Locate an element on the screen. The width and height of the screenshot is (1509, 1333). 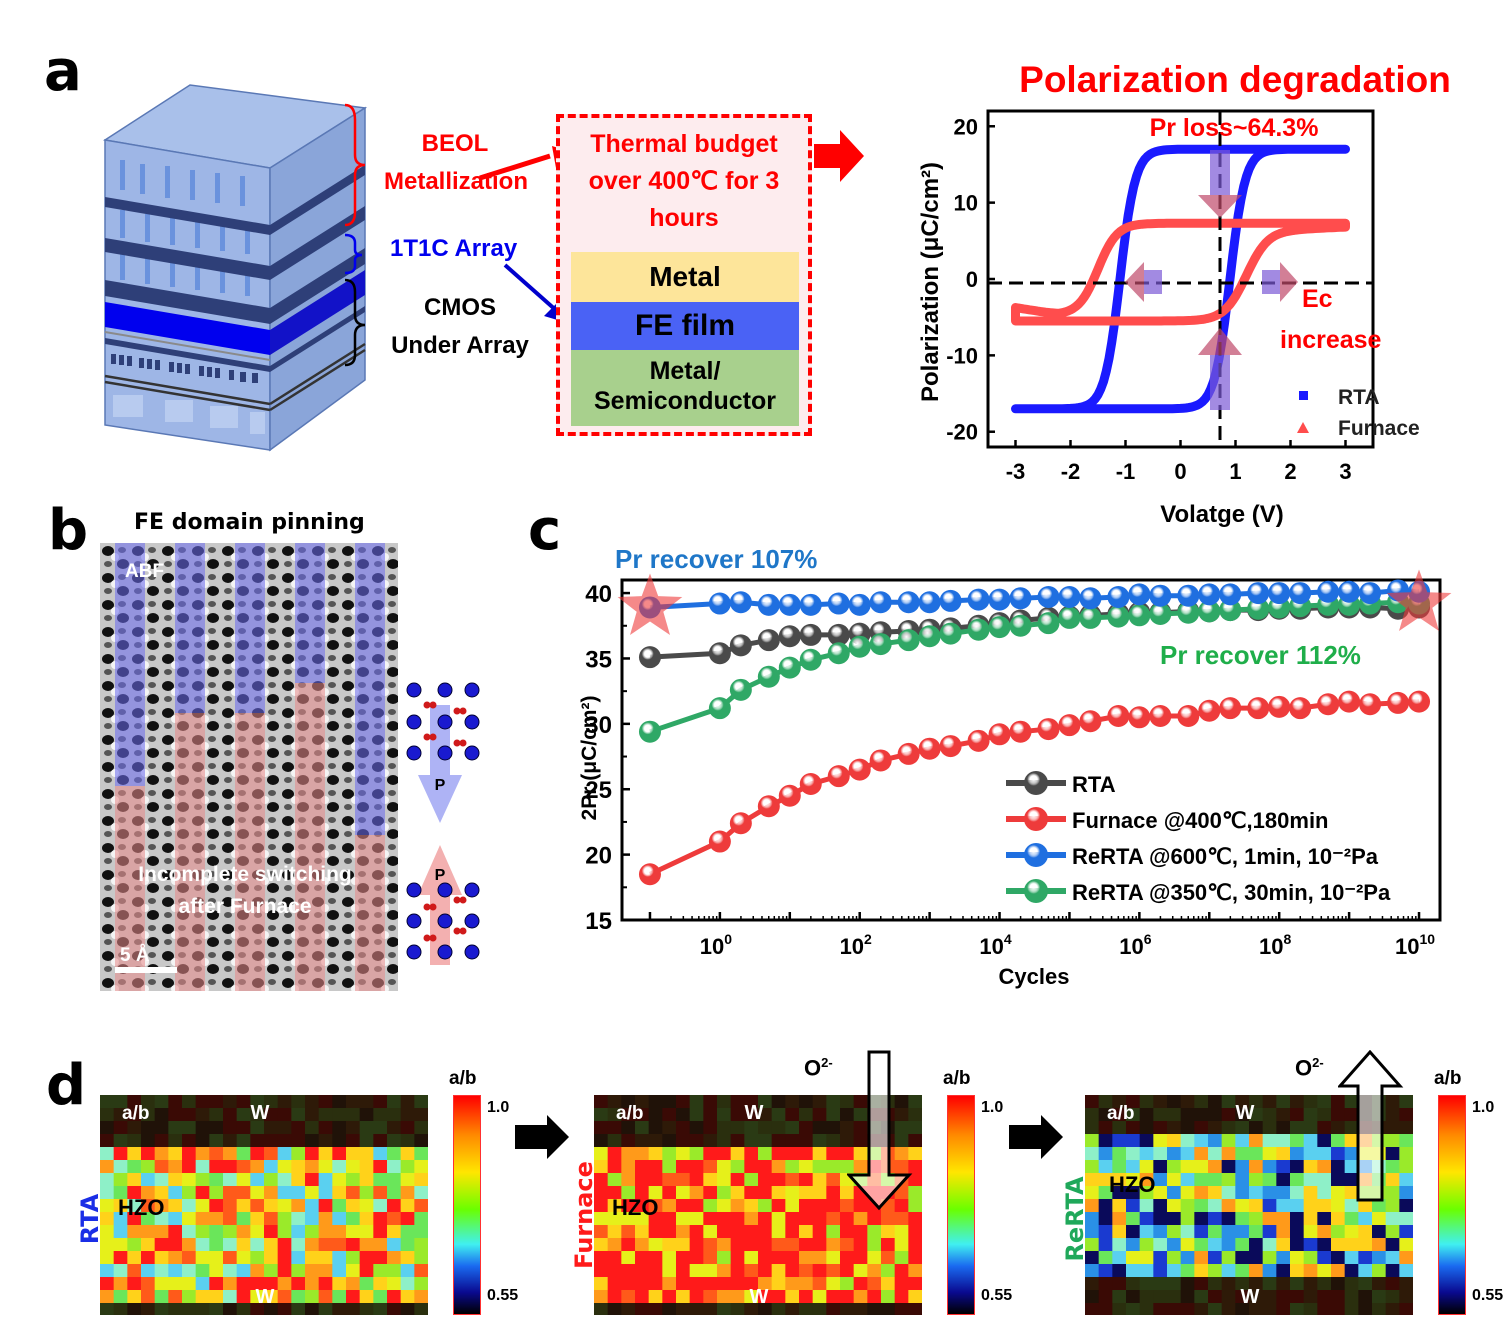
endurance-x-tick-label: 104 is located at coordinates (995, 945).